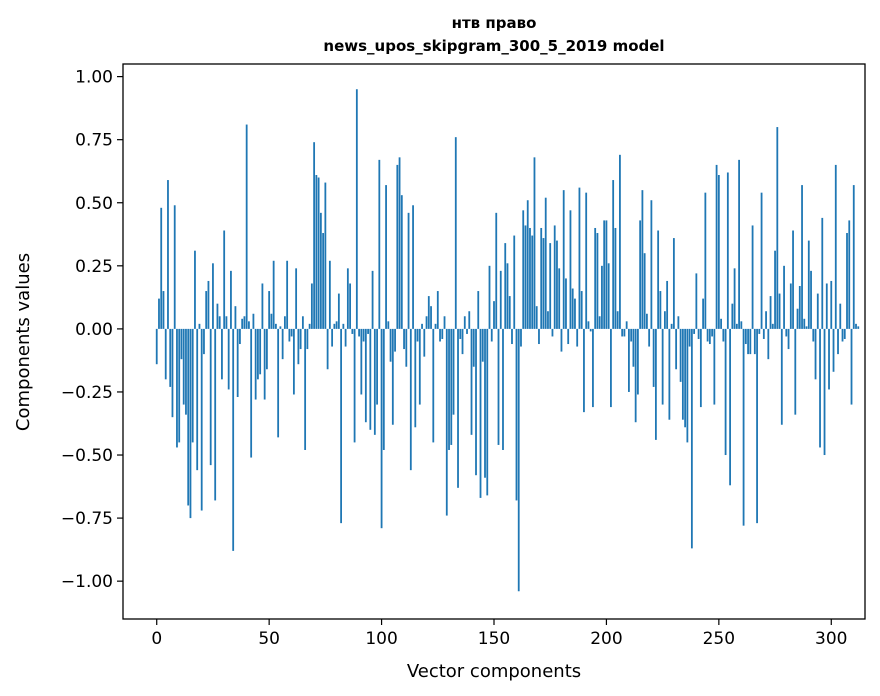 The image size is (880, 696). What do you see at coordinates (494, 639) in the screenshot?
I see `x-tick-label: 150` at bounding box center [494, 639].